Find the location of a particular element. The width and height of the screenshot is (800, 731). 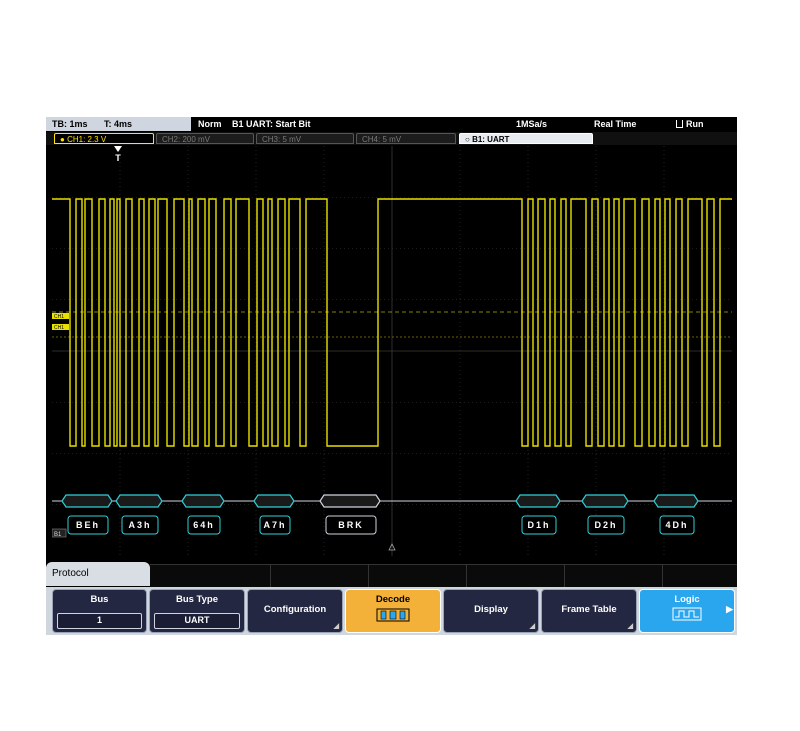

decode-value: BEh is located at coordinates (88, 525).